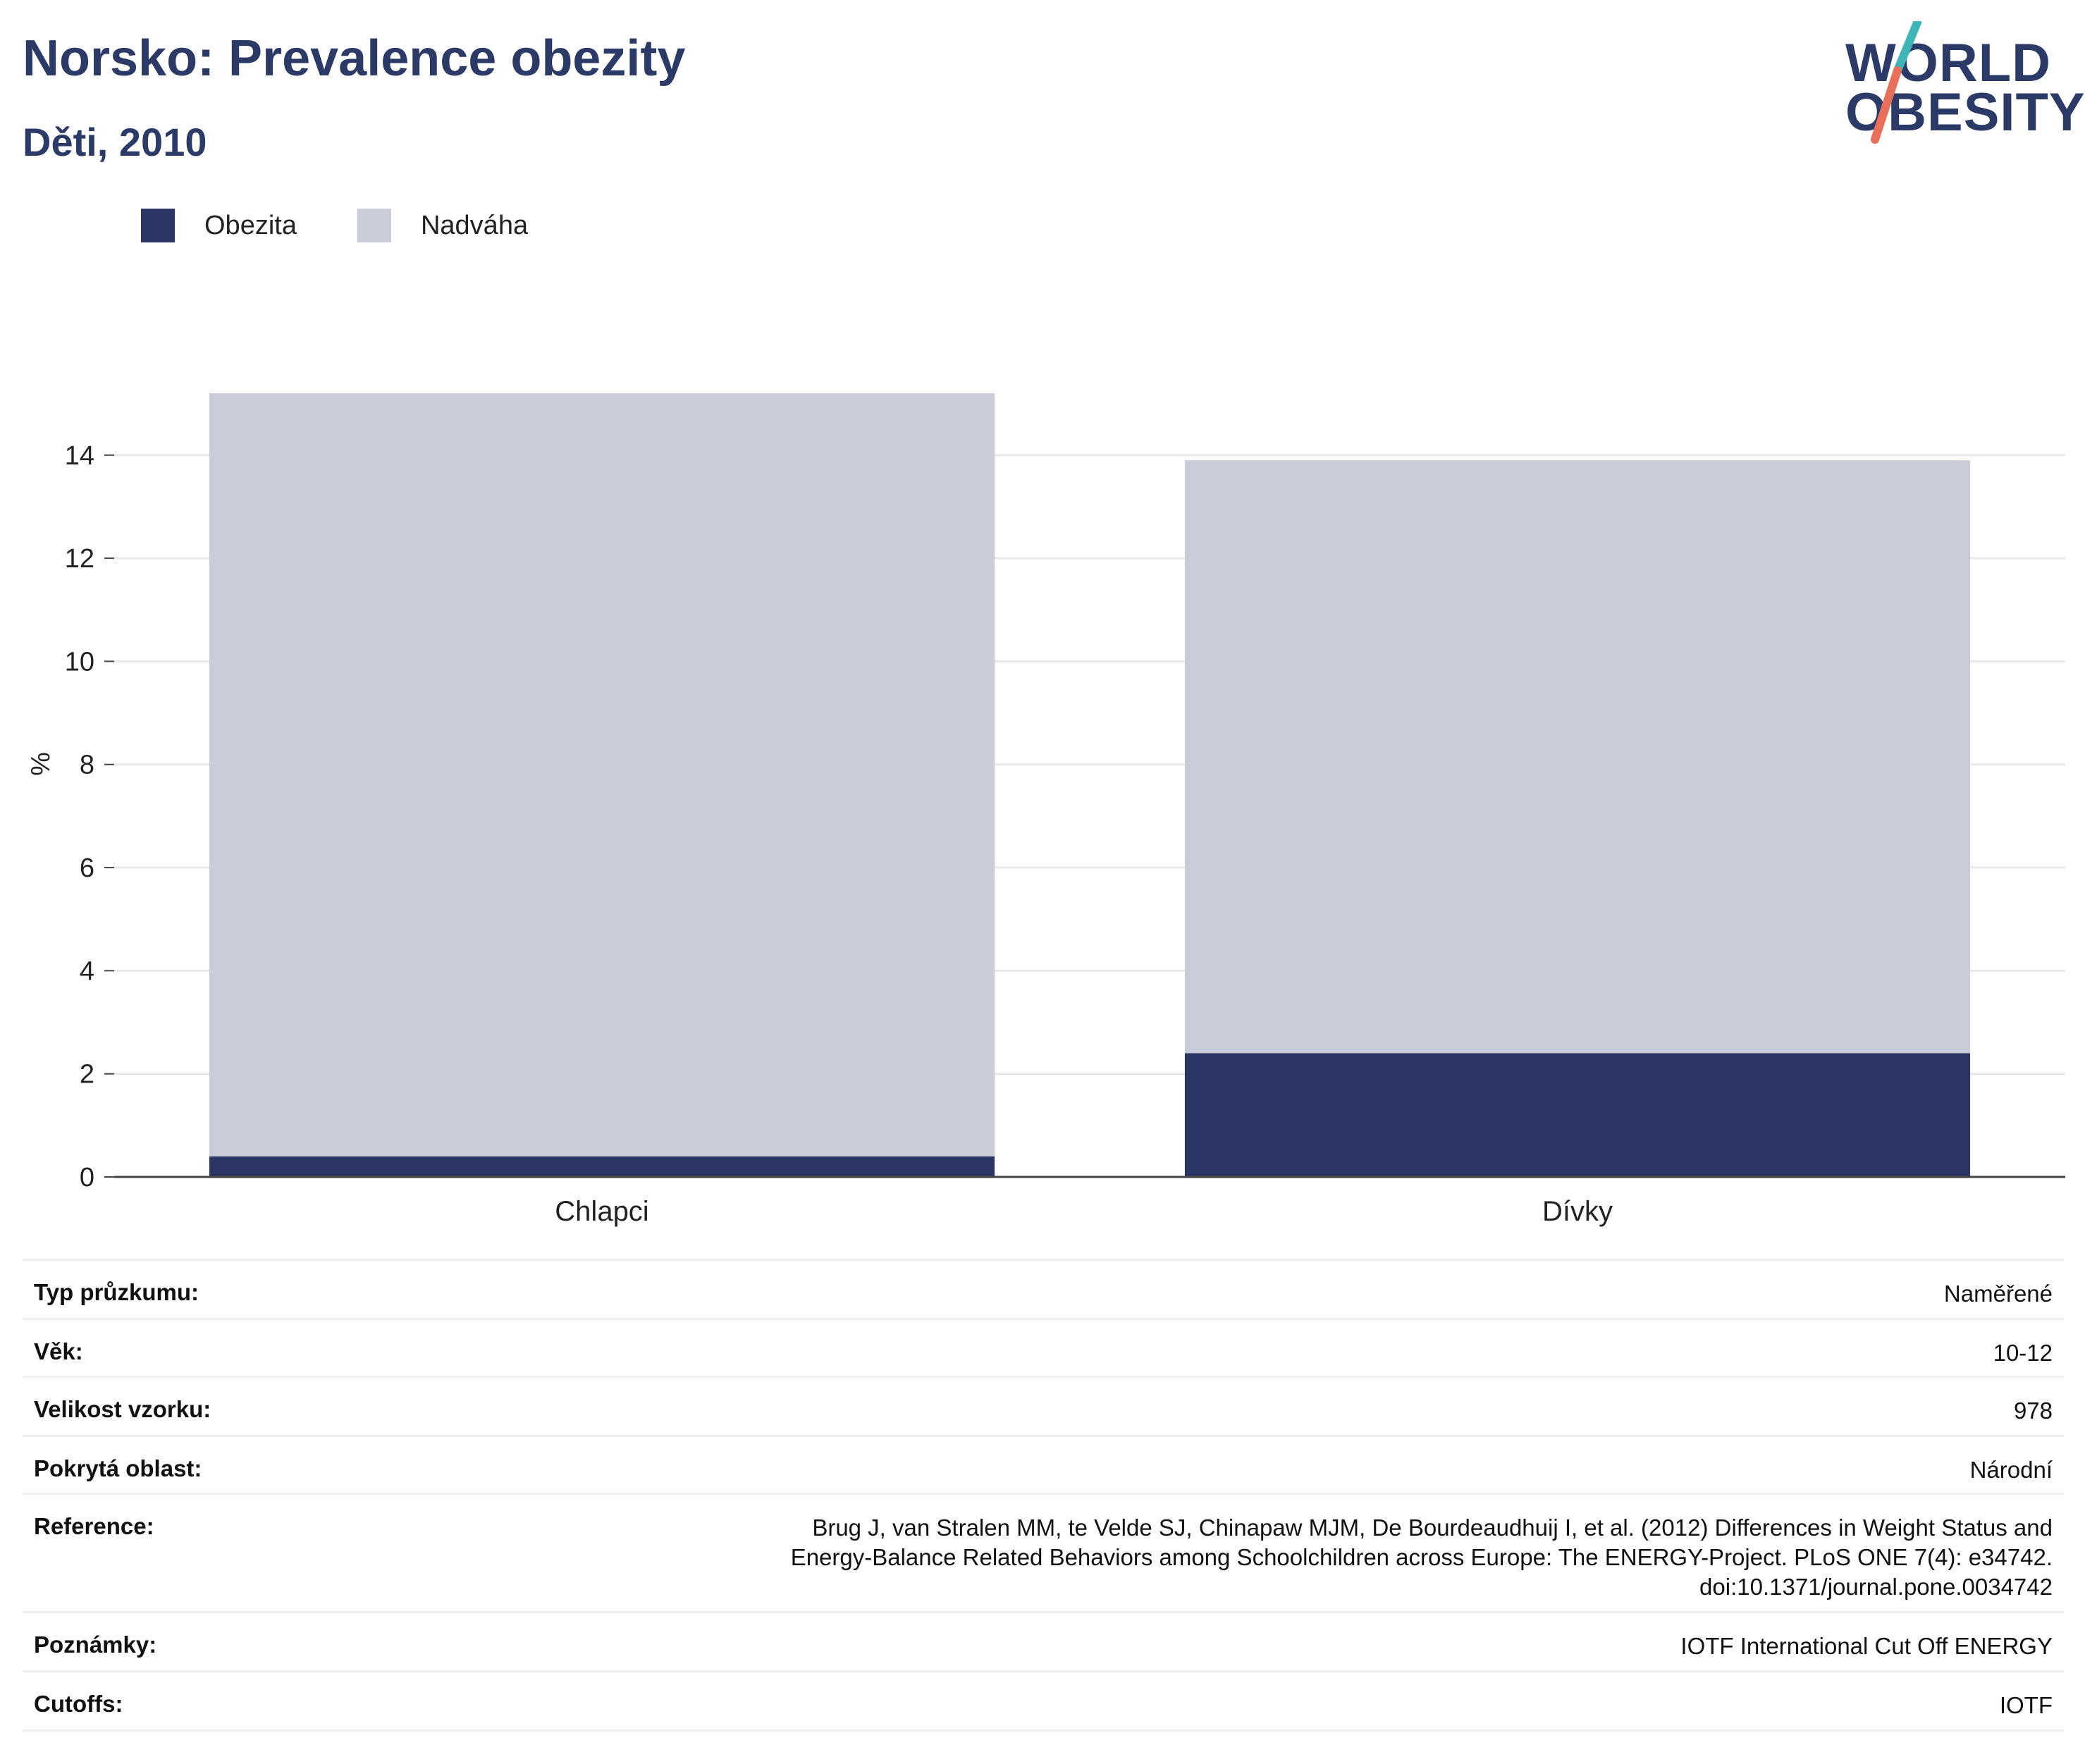 The width and height of the screenshot is (2085, 1764). I want to click on y-tick-label-0: 0, so click(87, 1177).